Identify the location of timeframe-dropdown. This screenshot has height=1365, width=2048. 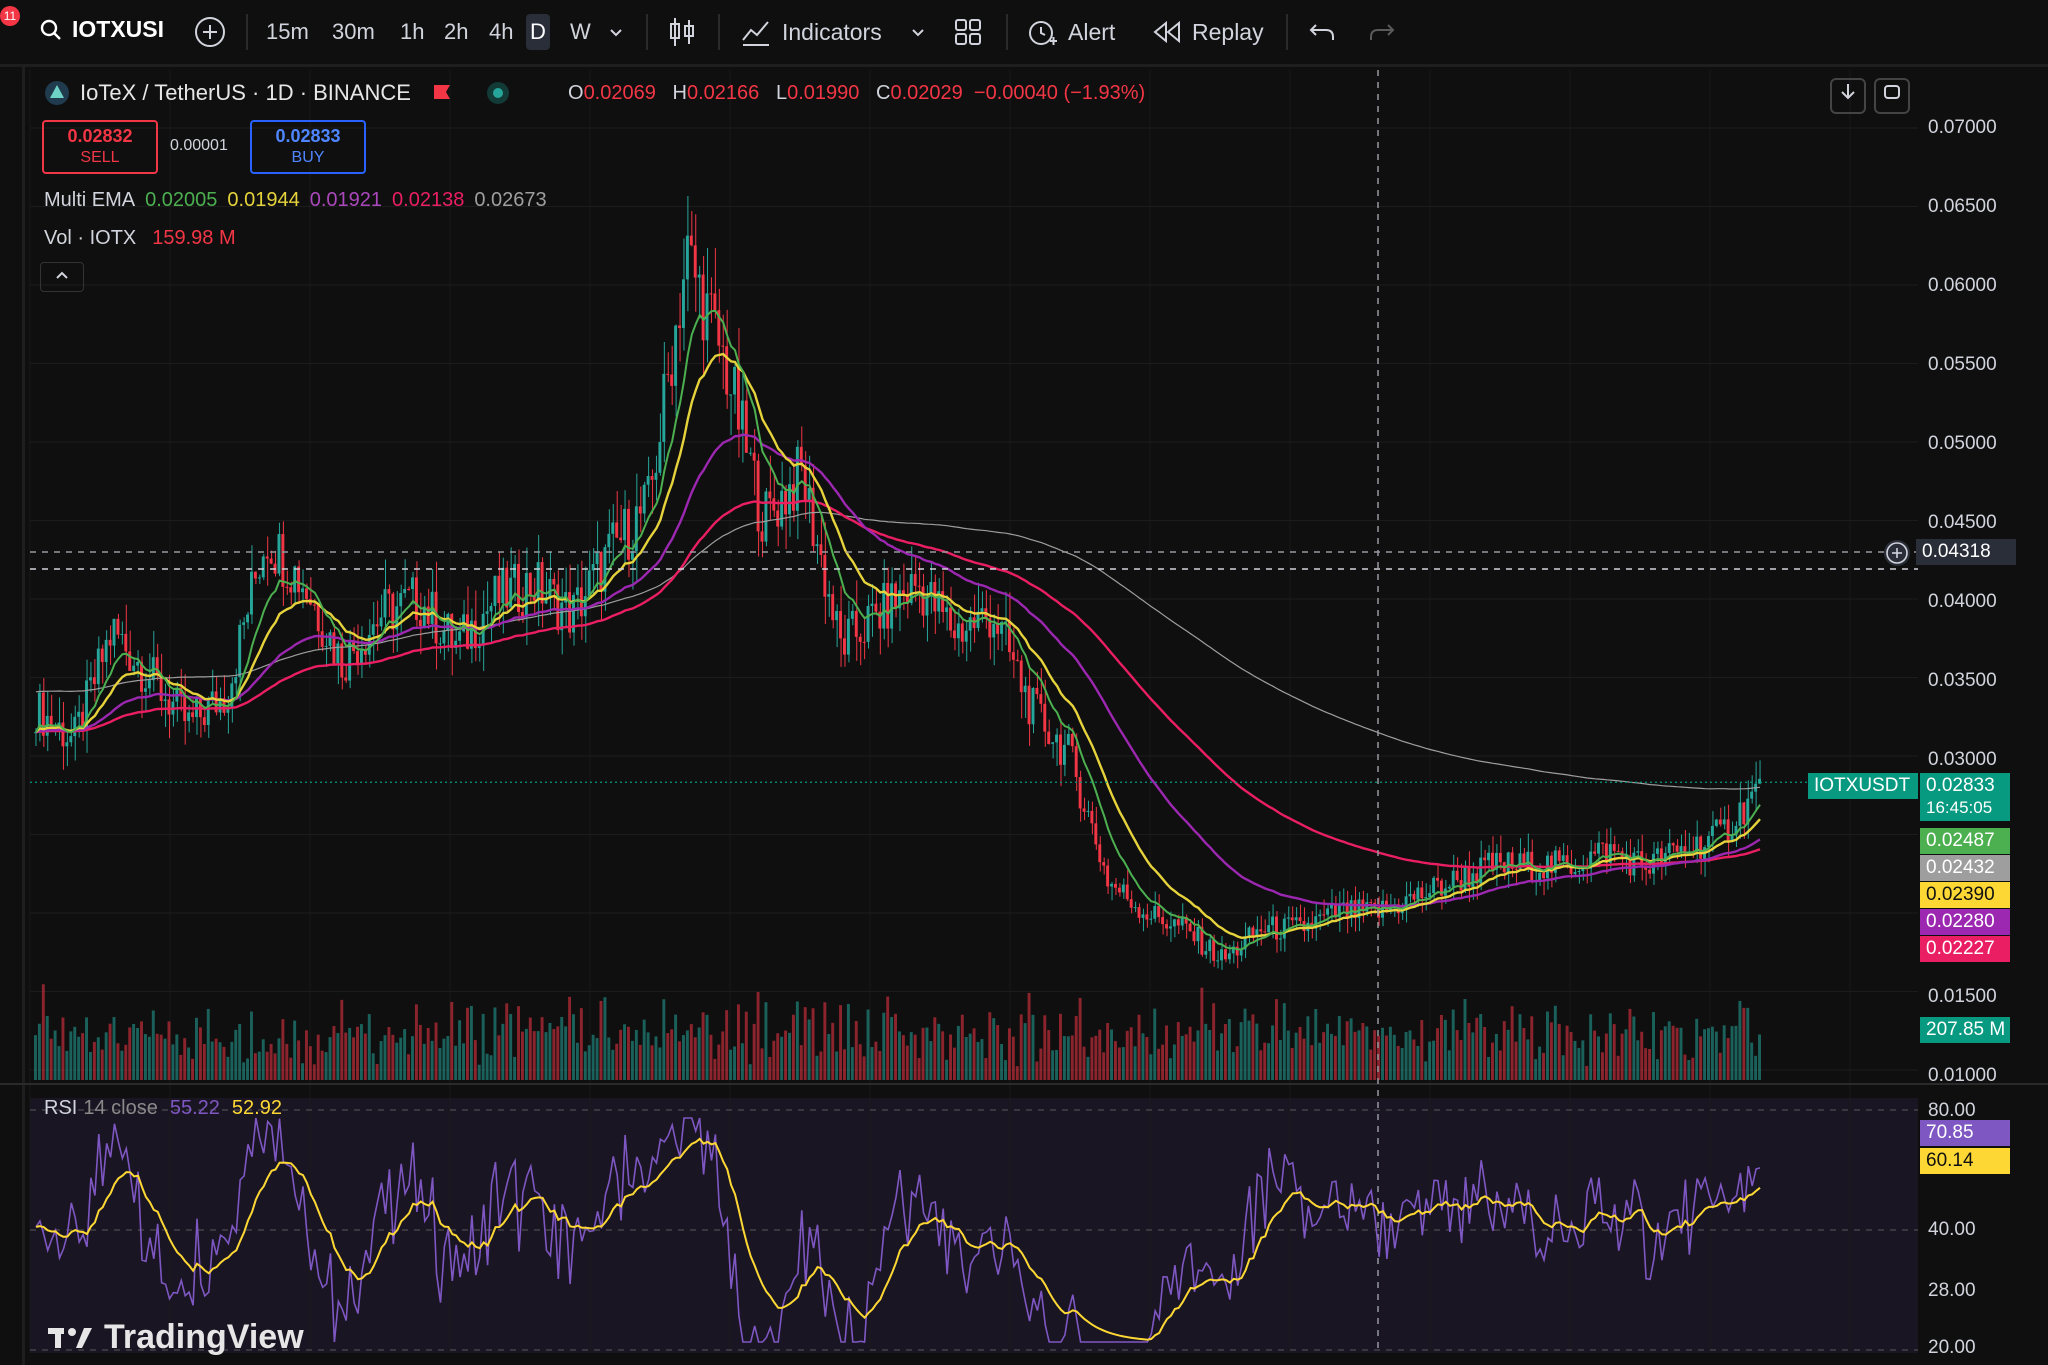
(616, 32).